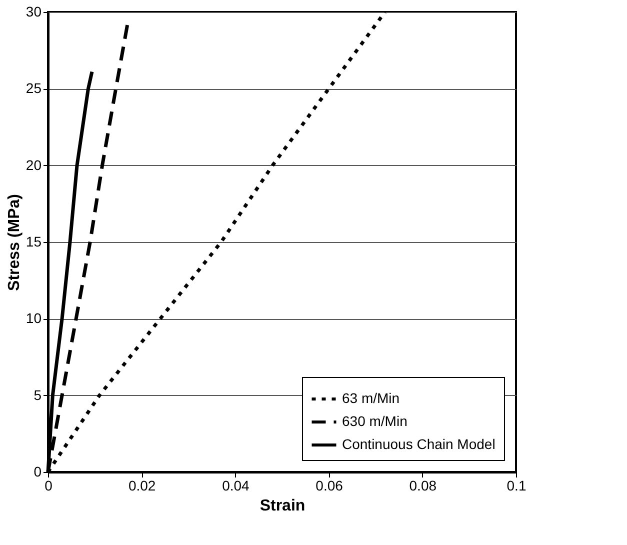  What do you see at coordinates (330, 486) in the screenshot?
I see `x-tick-label: 0.06` at bounding box center [330, 486].